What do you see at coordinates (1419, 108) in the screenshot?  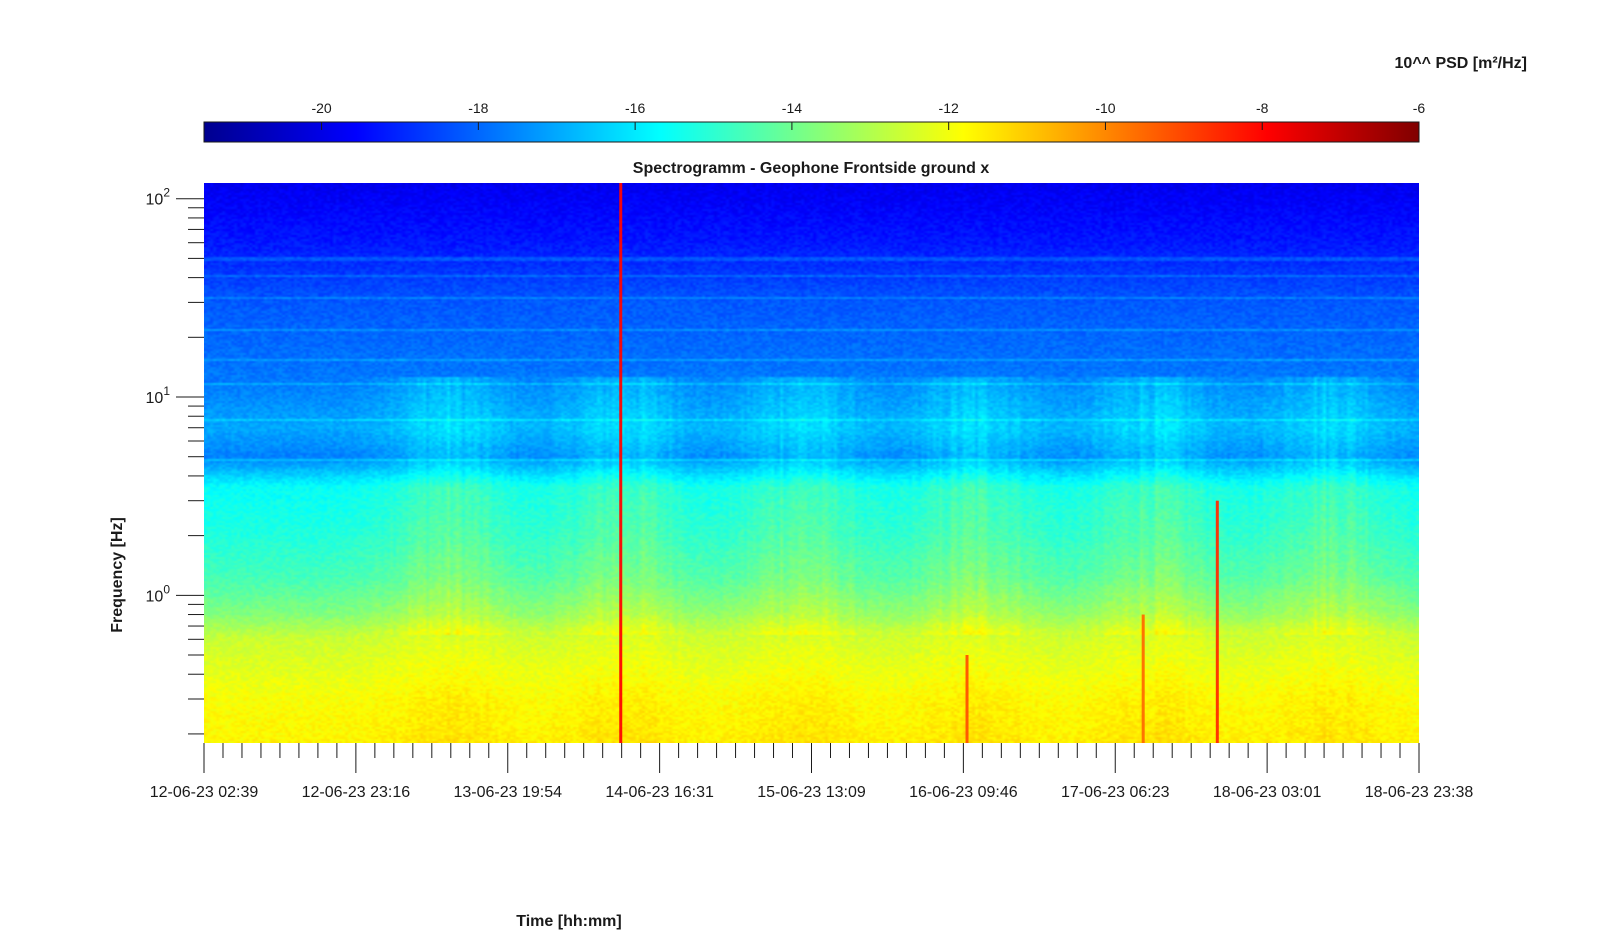 I see `colorbar-tick-label: -6` at bounding box center [1419, 108].